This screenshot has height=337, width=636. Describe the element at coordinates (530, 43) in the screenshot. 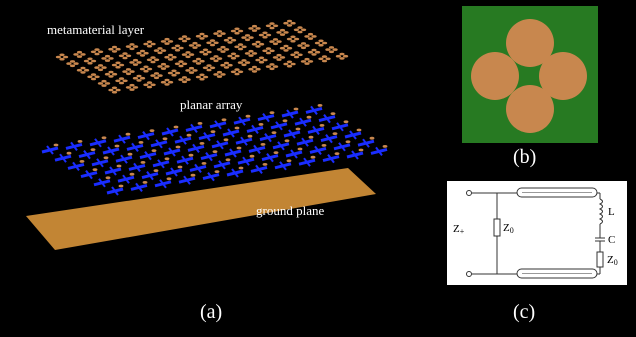

I see `patch-top` at that location.